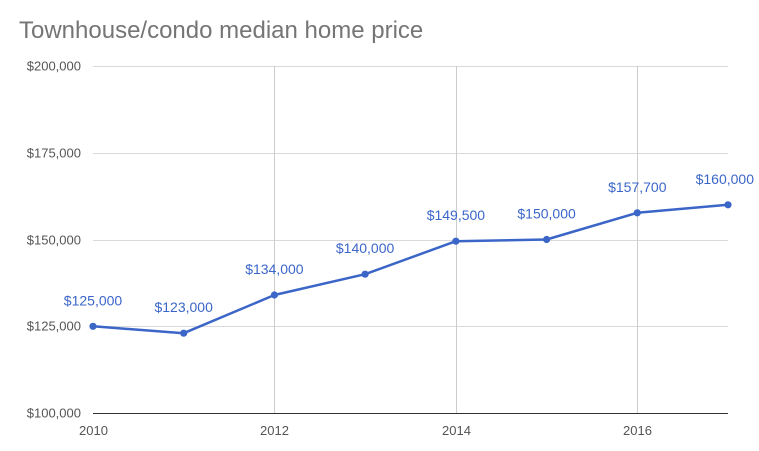 The height and width of the screenshot is (451, 759). What do you see at coordinates (637, 187) in the screenshot?
I see `data-label: $157,700` at bounding box center [637, 187].